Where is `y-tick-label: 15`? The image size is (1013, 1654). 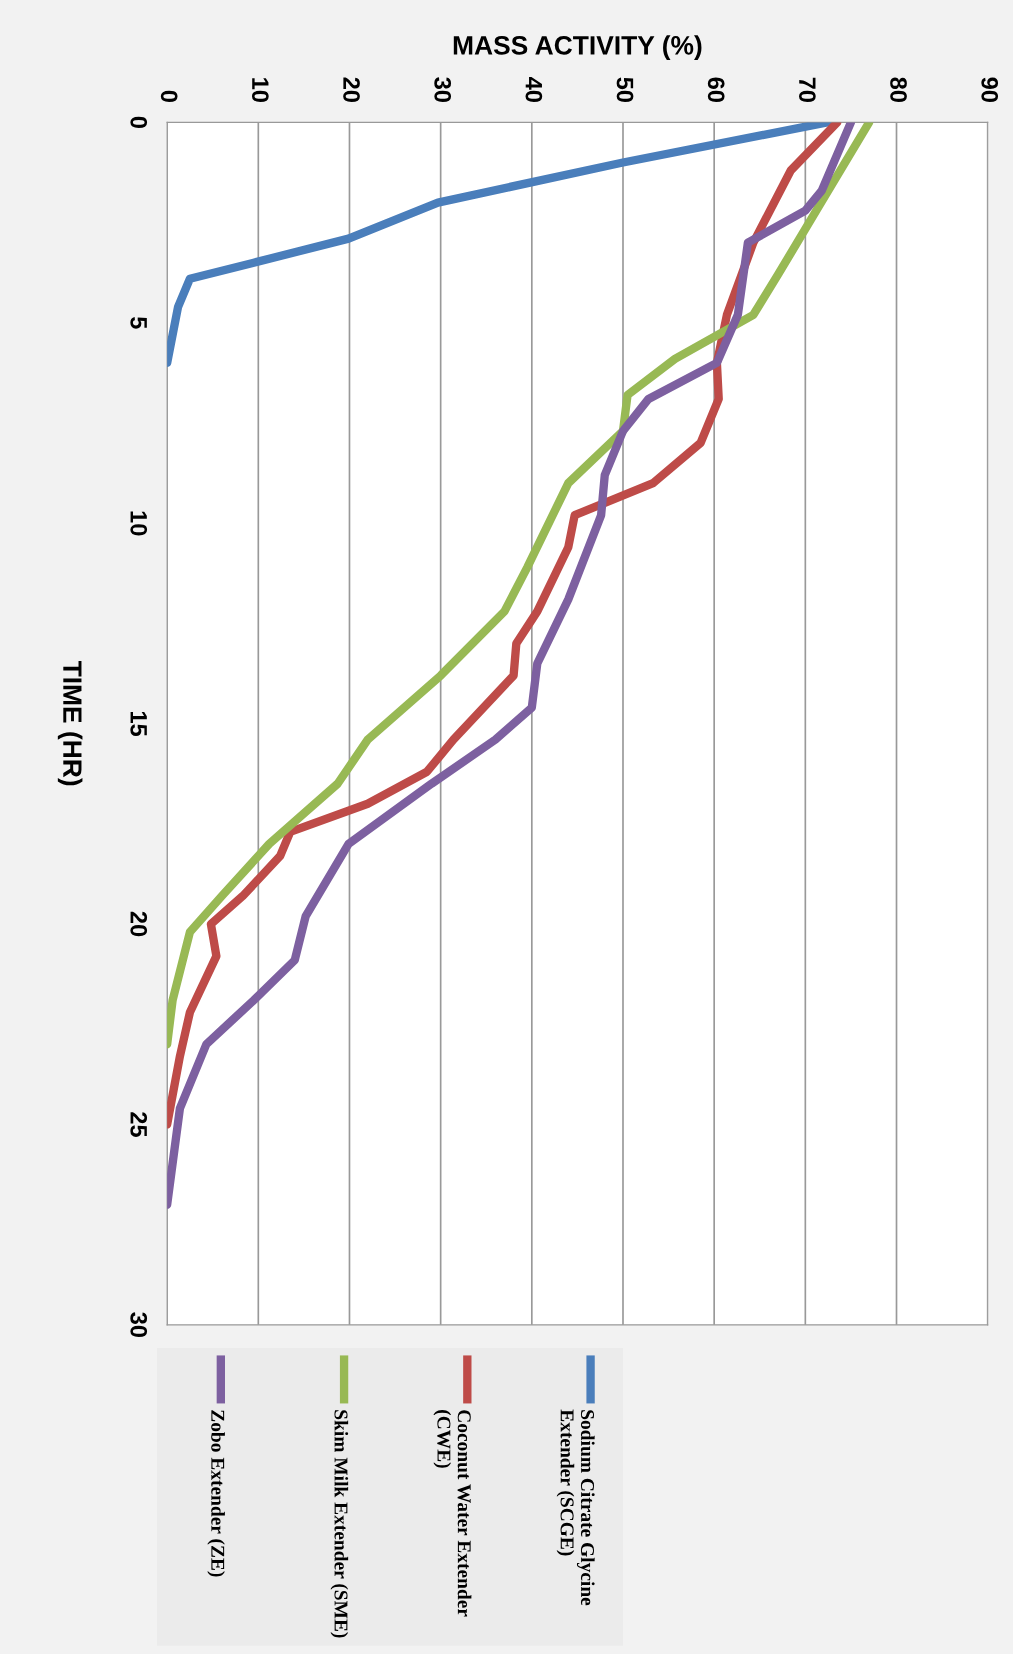
y-tick-label: 15 is located at coordinates (138, 724).